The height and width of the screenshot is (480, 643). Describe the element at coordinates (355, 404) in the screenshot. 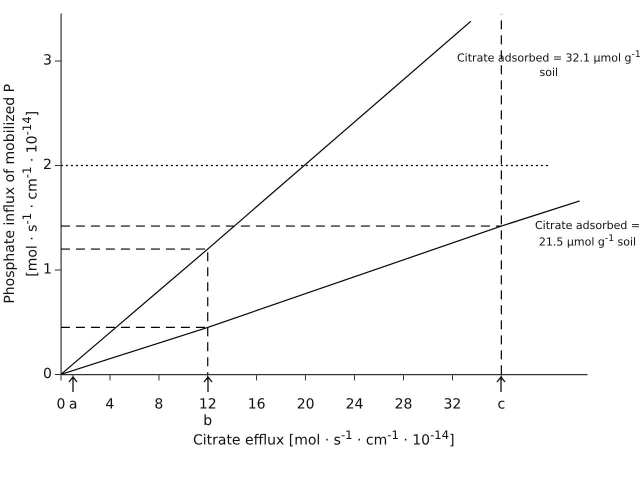

I see `x-tick-label: 24` at that location.